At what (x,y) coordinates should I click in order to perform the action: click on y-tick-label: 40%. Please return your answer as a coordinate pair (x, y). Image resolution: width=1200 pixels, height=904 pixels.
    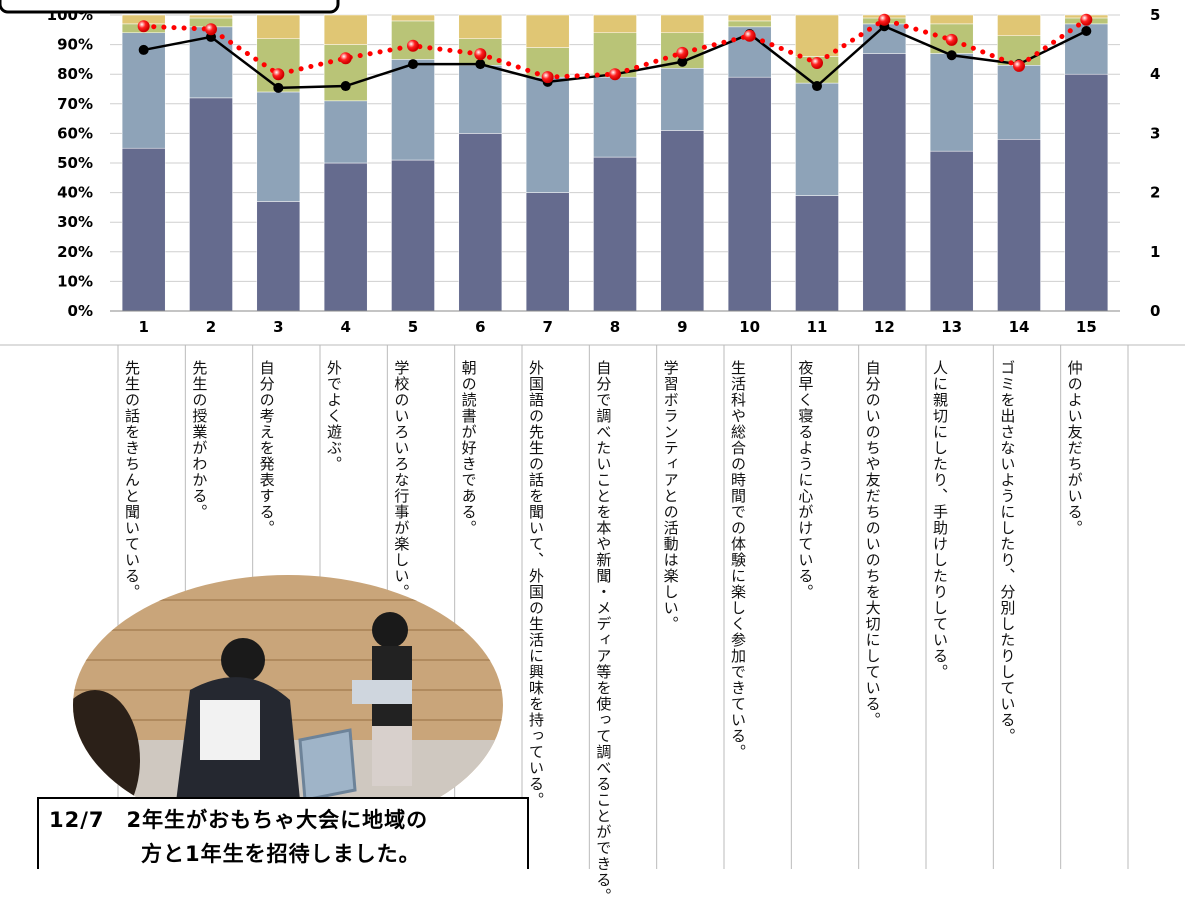
    Looking at the image, I should click on (75, 193).